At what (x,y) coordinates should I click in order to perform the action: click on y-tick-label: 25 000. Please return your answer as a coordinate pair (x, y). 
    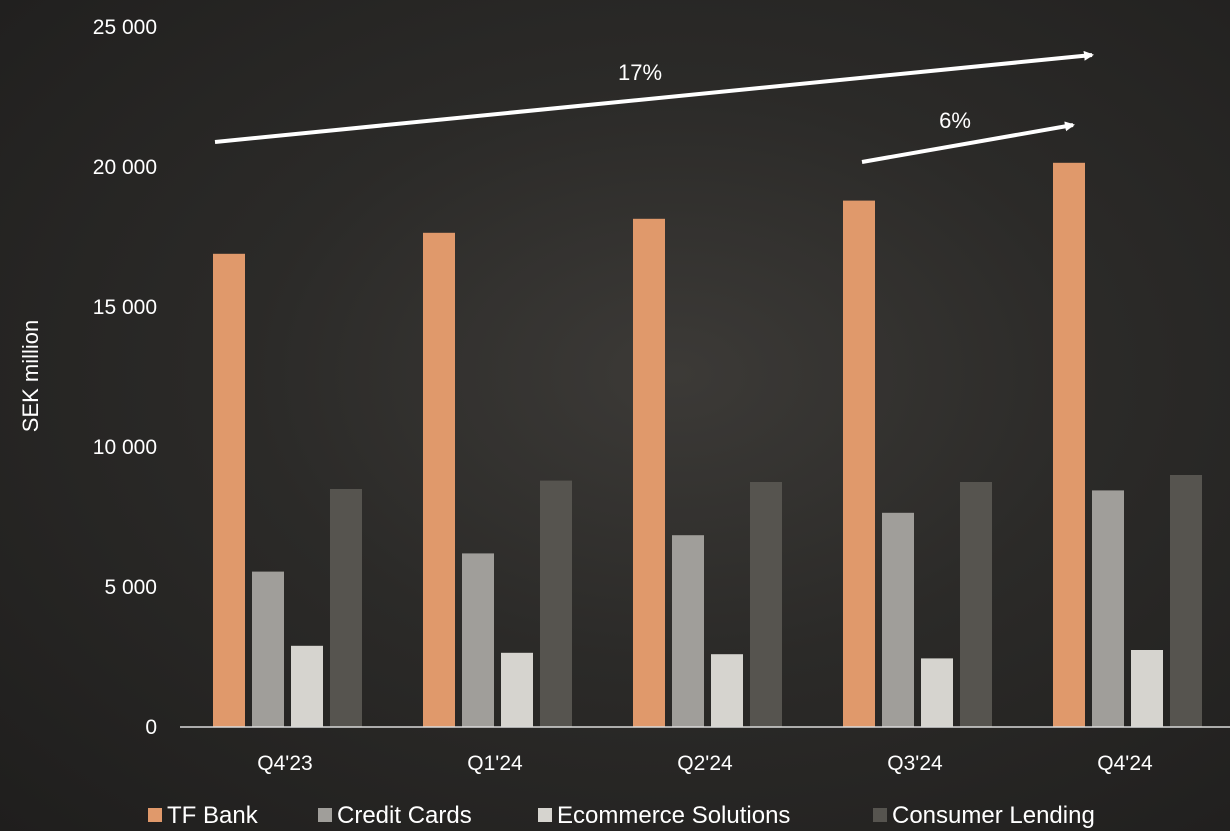
    Looking at the image, I should click on (125, 27).